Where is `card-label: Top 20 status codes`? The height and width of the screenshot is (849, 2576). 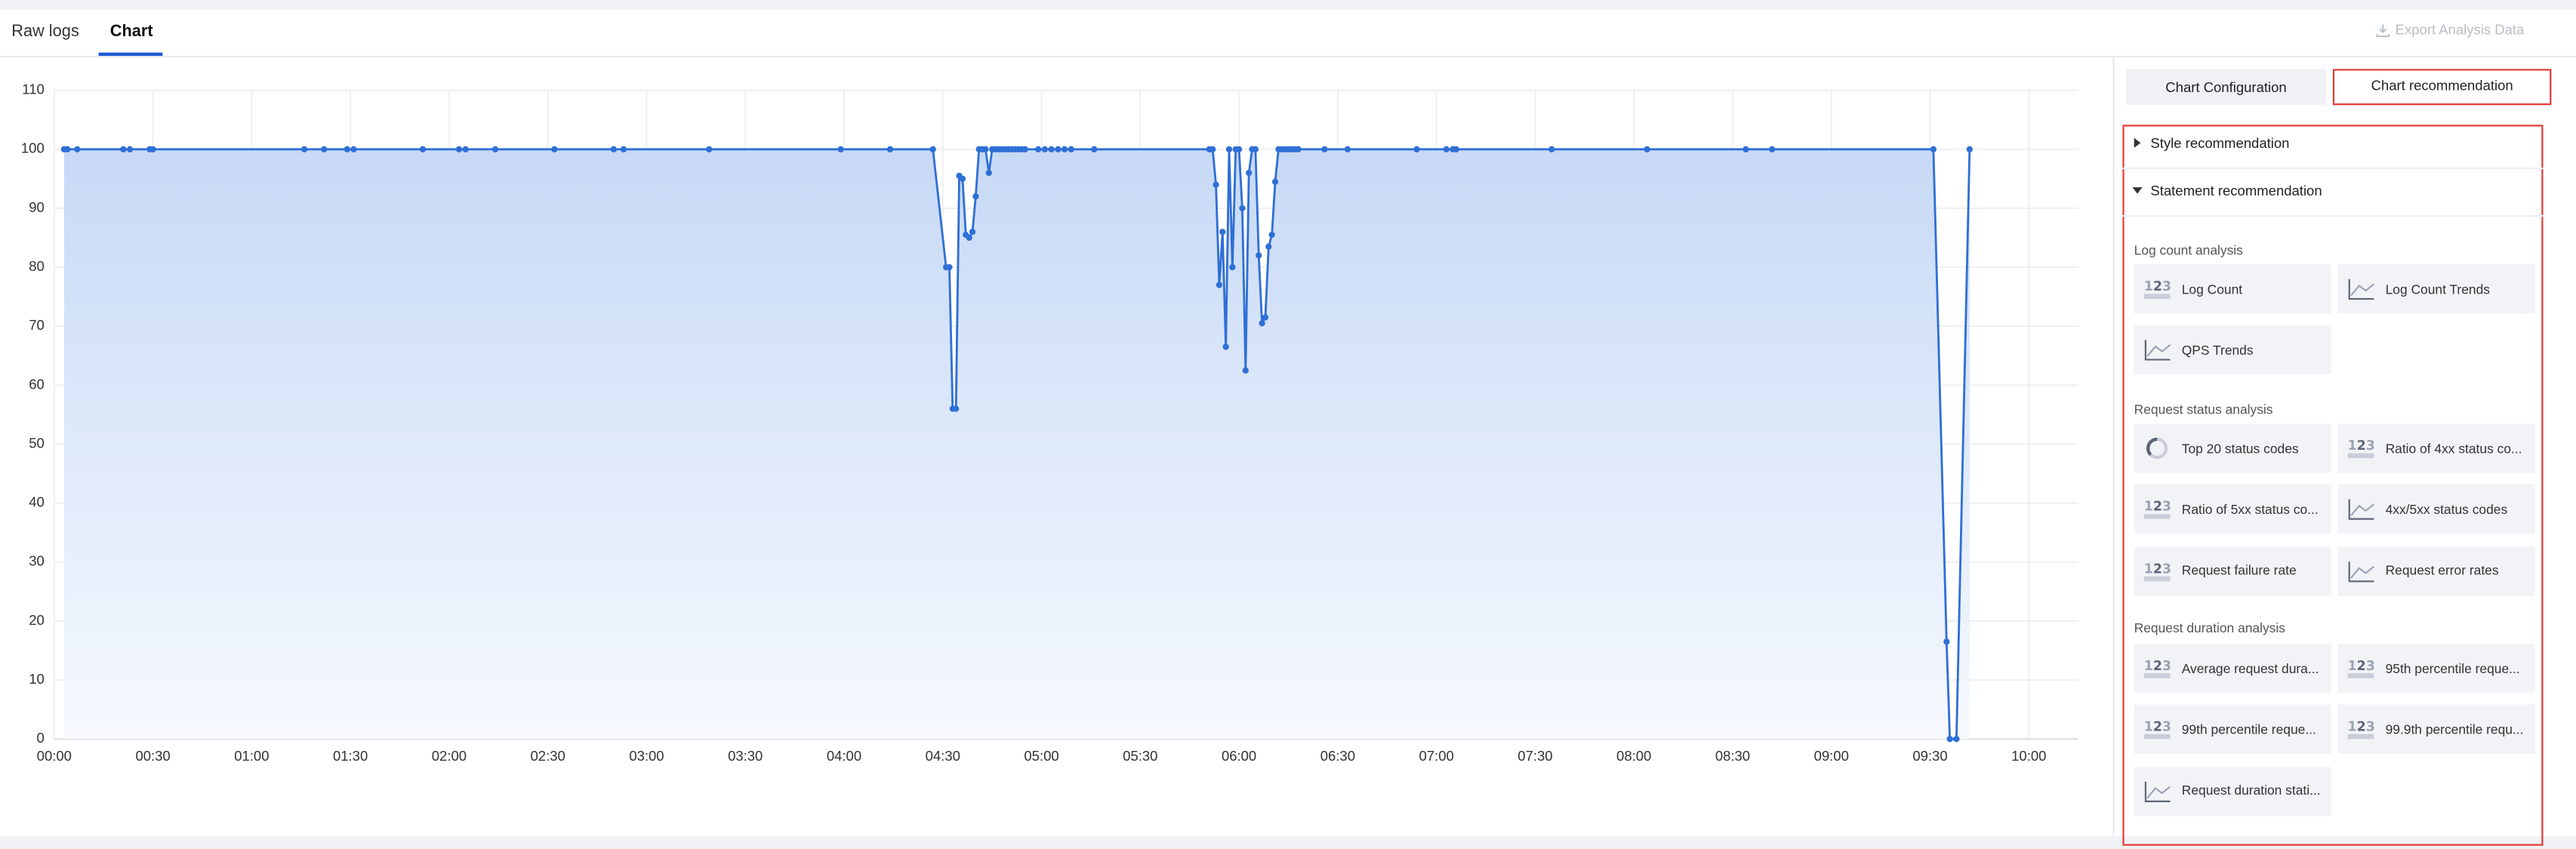 card-label: Top 20 status codes is located at coordinates (2240, 449).